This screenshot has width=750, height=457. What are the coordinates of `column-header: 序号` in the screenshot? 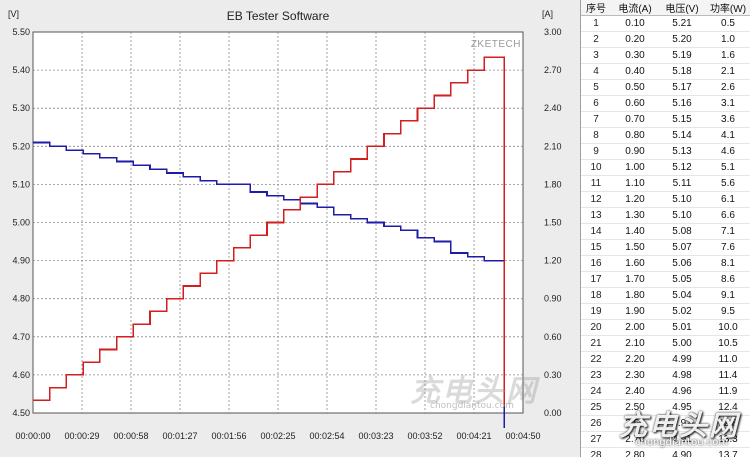 It's located at (596, 8).